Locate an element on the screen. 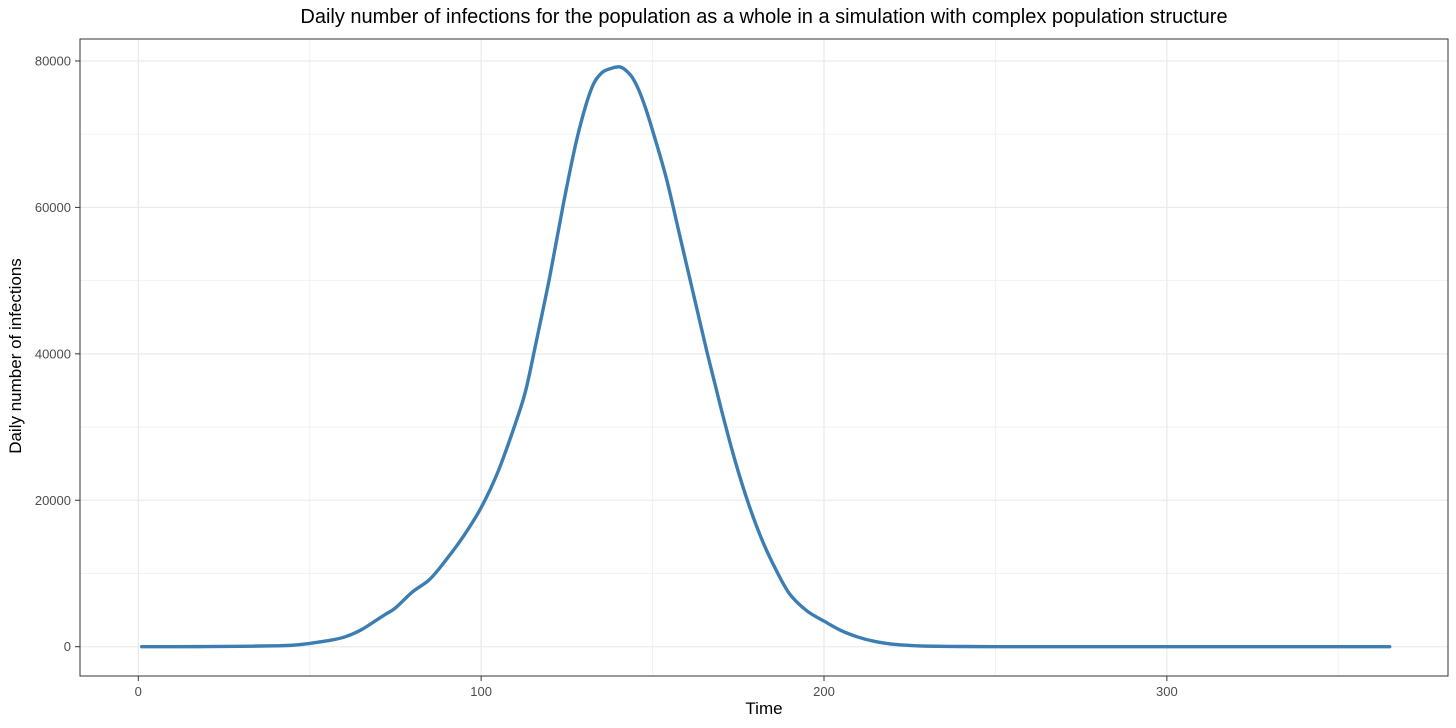 This screenshot has width=1456, height=728. y-tick-label: 0 is located at coordinates (67, 646).